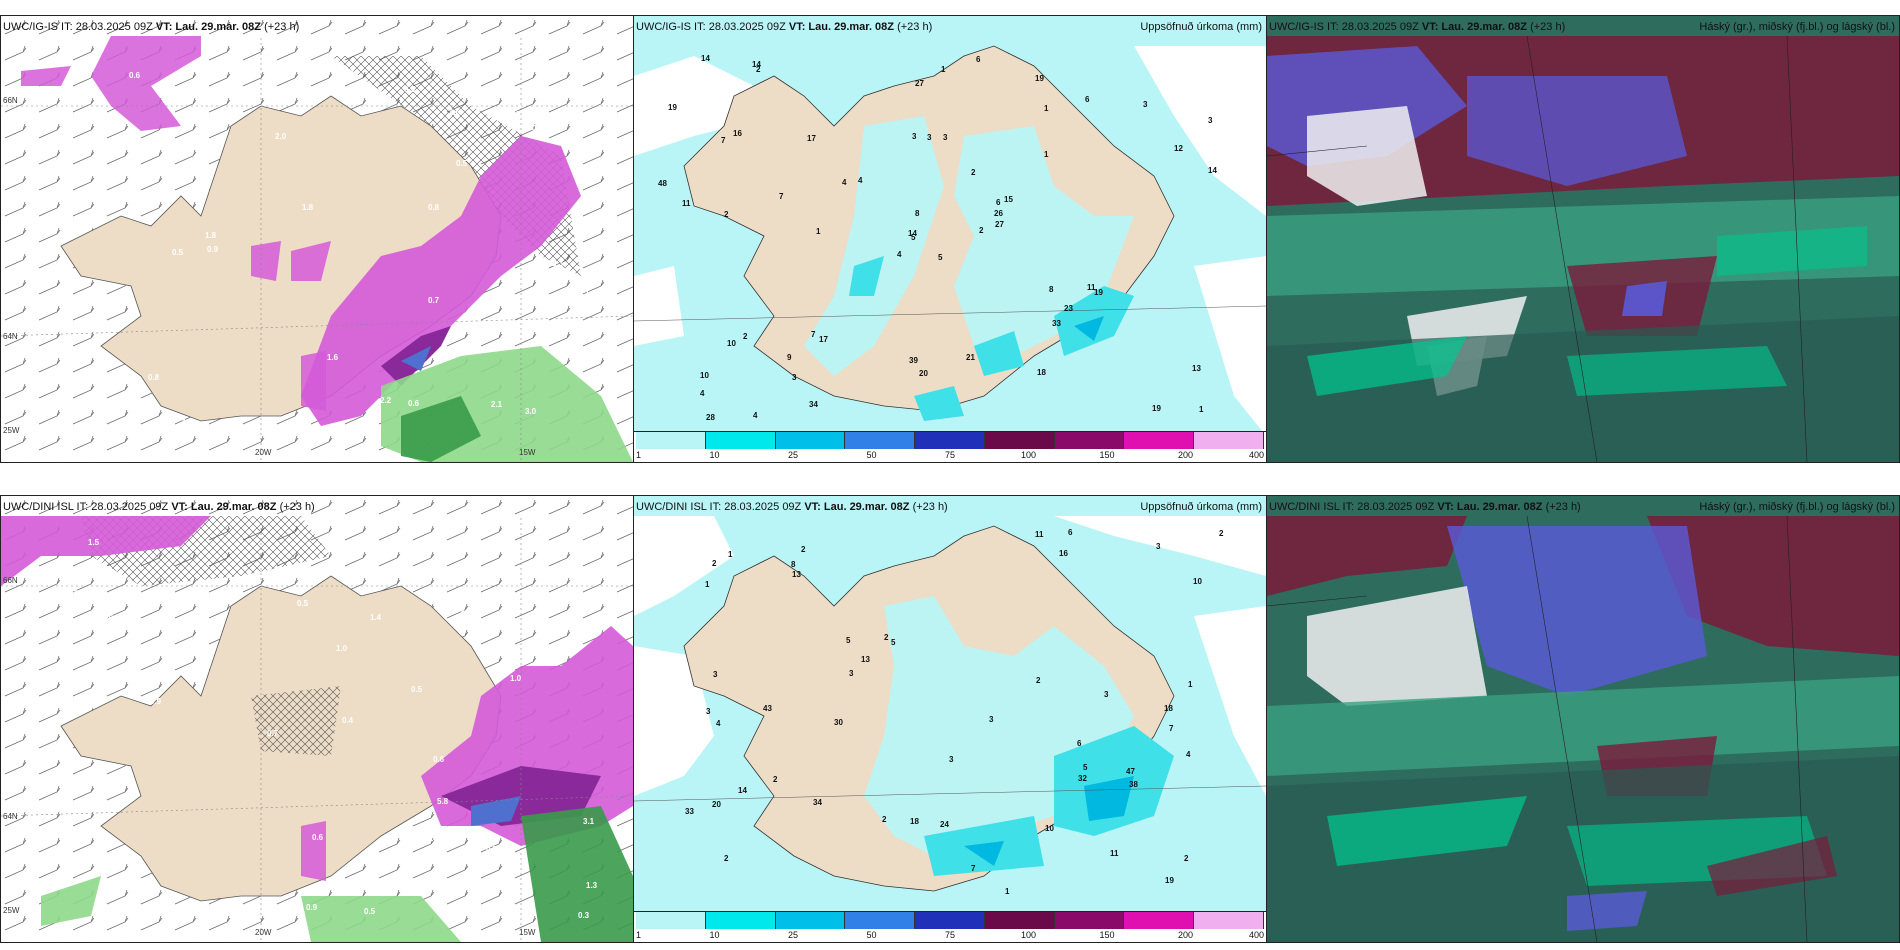 This screenshot has width=1900, height=950. What do you see at coordinates (998, 213) in the screenshot?
I see `value-label: 26` at bounding box center [998, 213].